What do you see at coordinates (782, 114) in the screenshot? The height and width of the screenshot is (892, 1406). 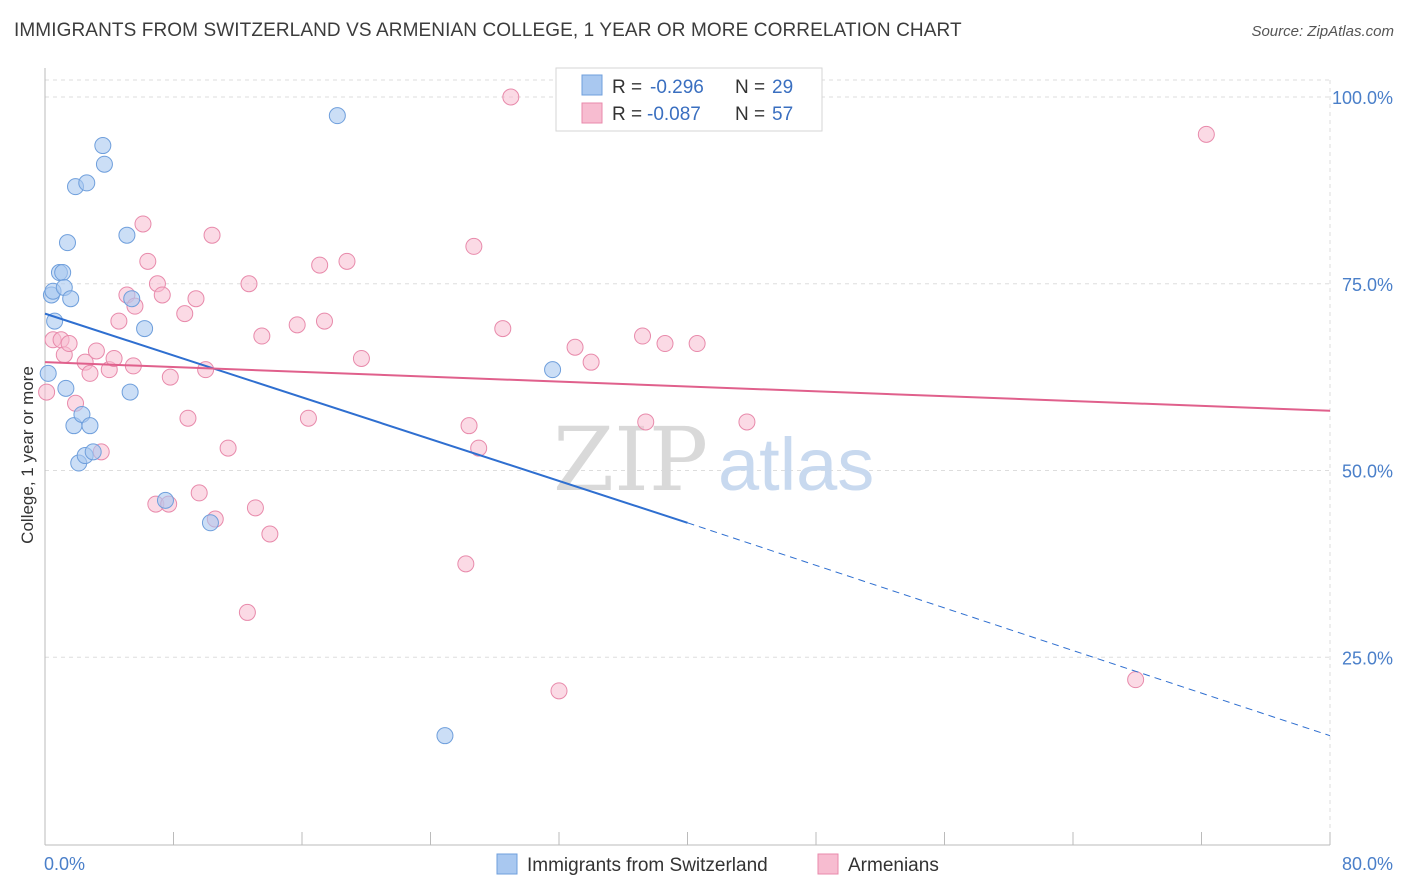 I see `stats-n-value-pink: 57` at bounding box center [782, 114].